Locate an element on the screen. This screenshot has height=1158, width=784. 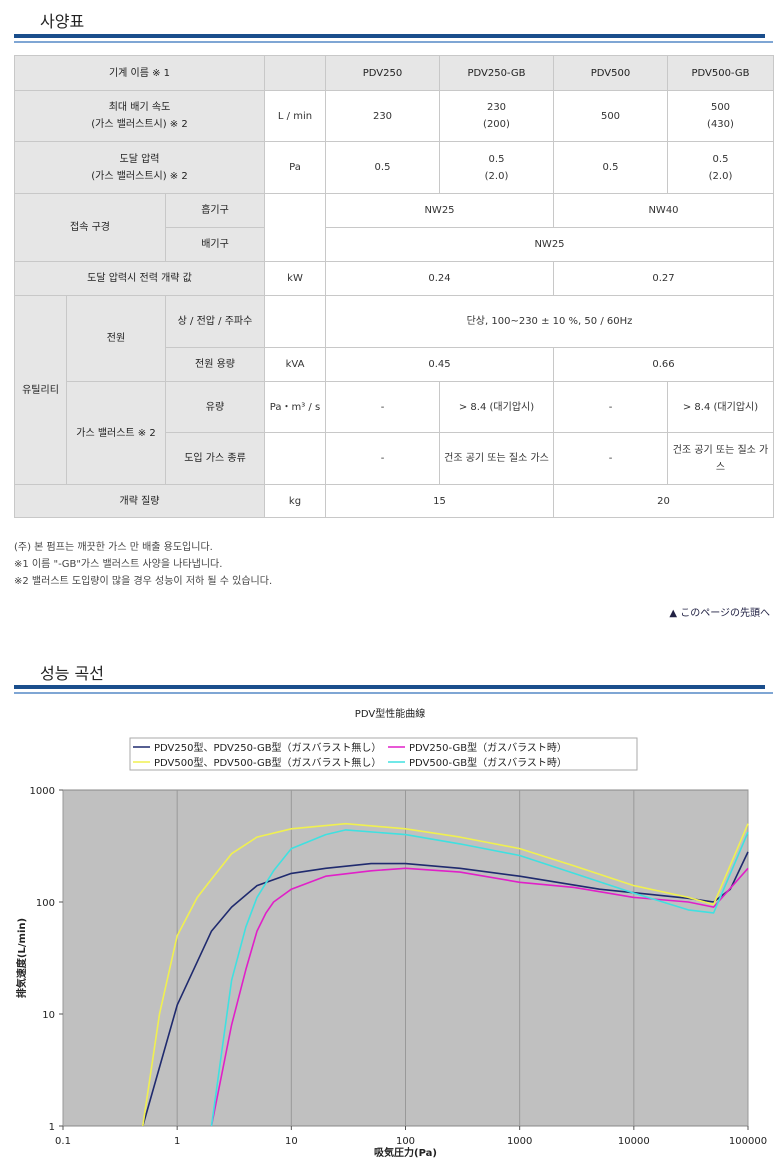
label-cell: 도달 압력 (가스 밸러스트시) ※ 2 is located at coordinates (139, 167).